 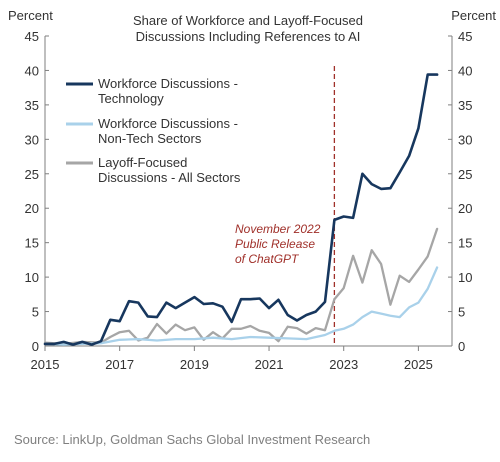 What do you see at coordinates (473, 15) in the screenshot?
I see `y-unit-right: Percent` at bounding box center [473, 15].